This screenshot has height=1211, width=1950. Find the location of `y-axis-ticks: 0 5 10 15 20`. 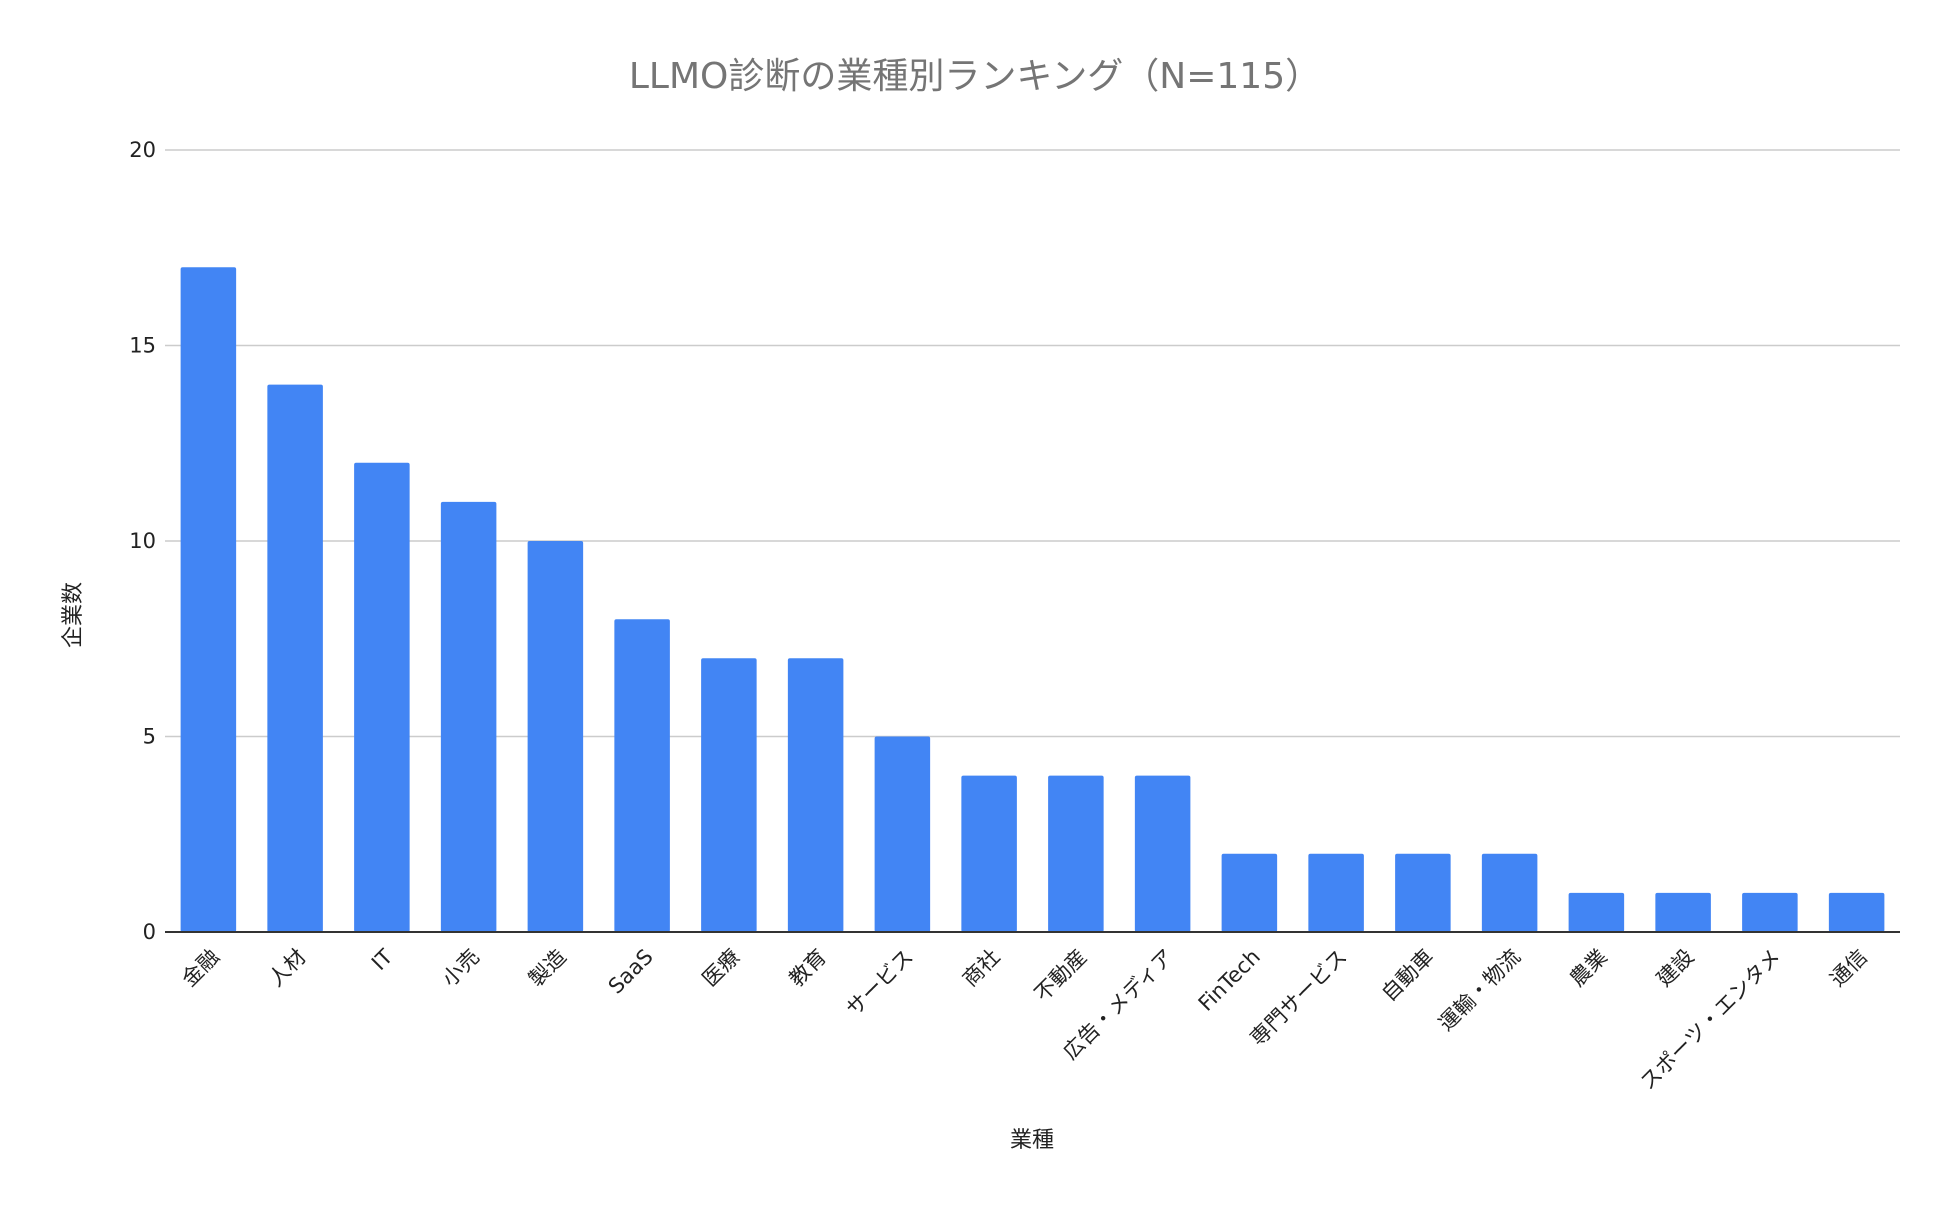

y-axis-ticks: 0 5 10 15 20 is located at coordinates (142, 541).